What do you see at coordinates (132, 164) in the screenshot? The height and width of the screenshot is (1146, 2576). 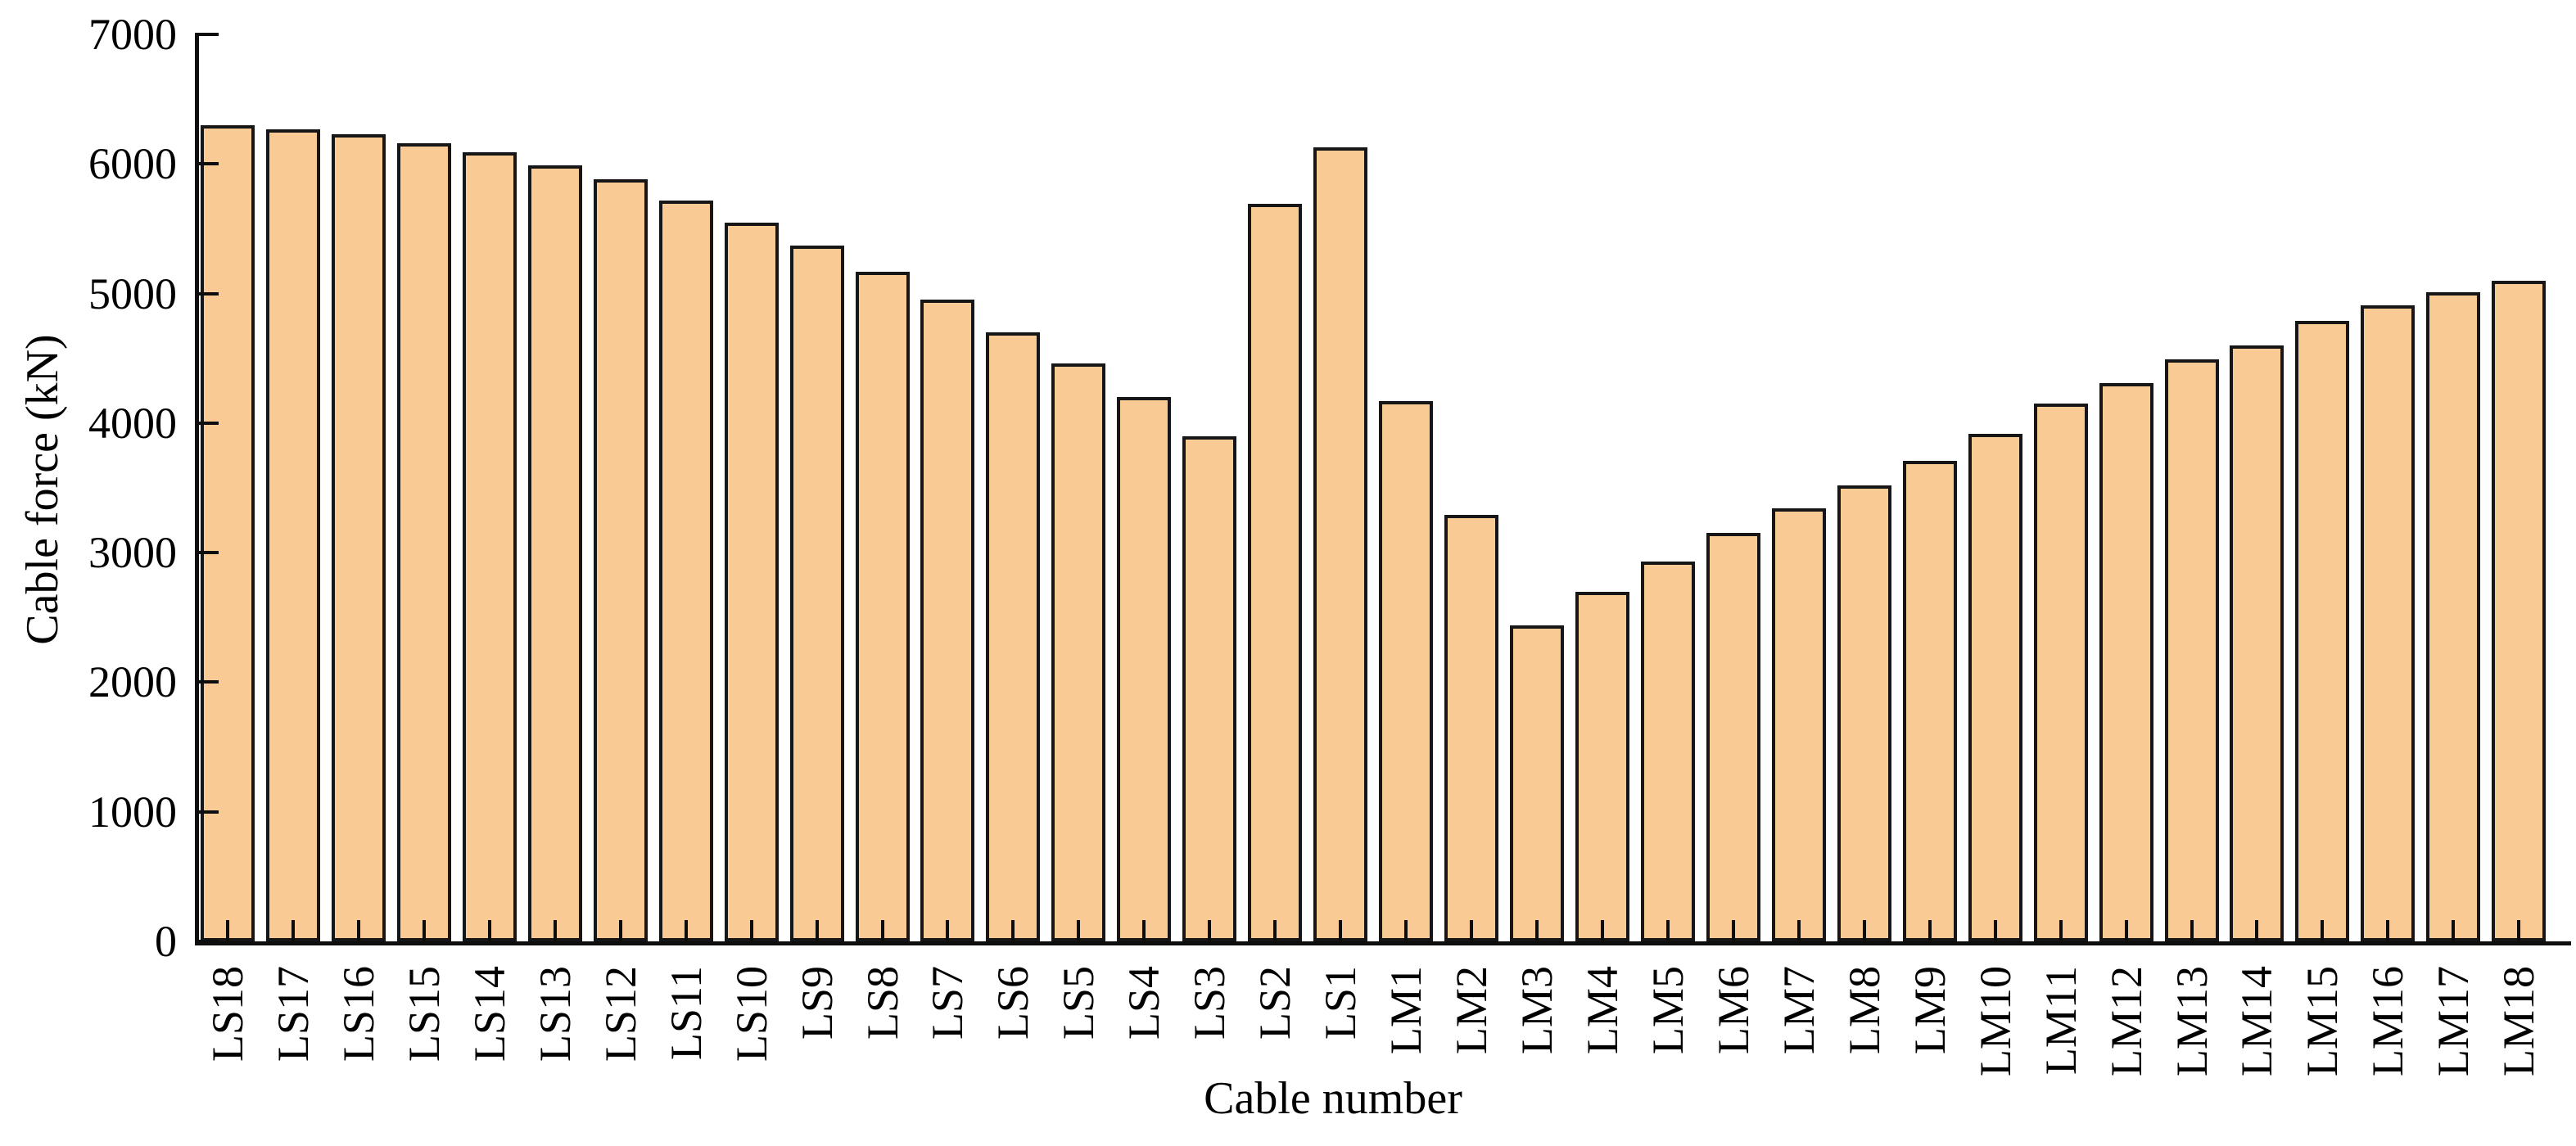 I see `y-tick-label-6000: 6000` at bounding box center [132, 164].